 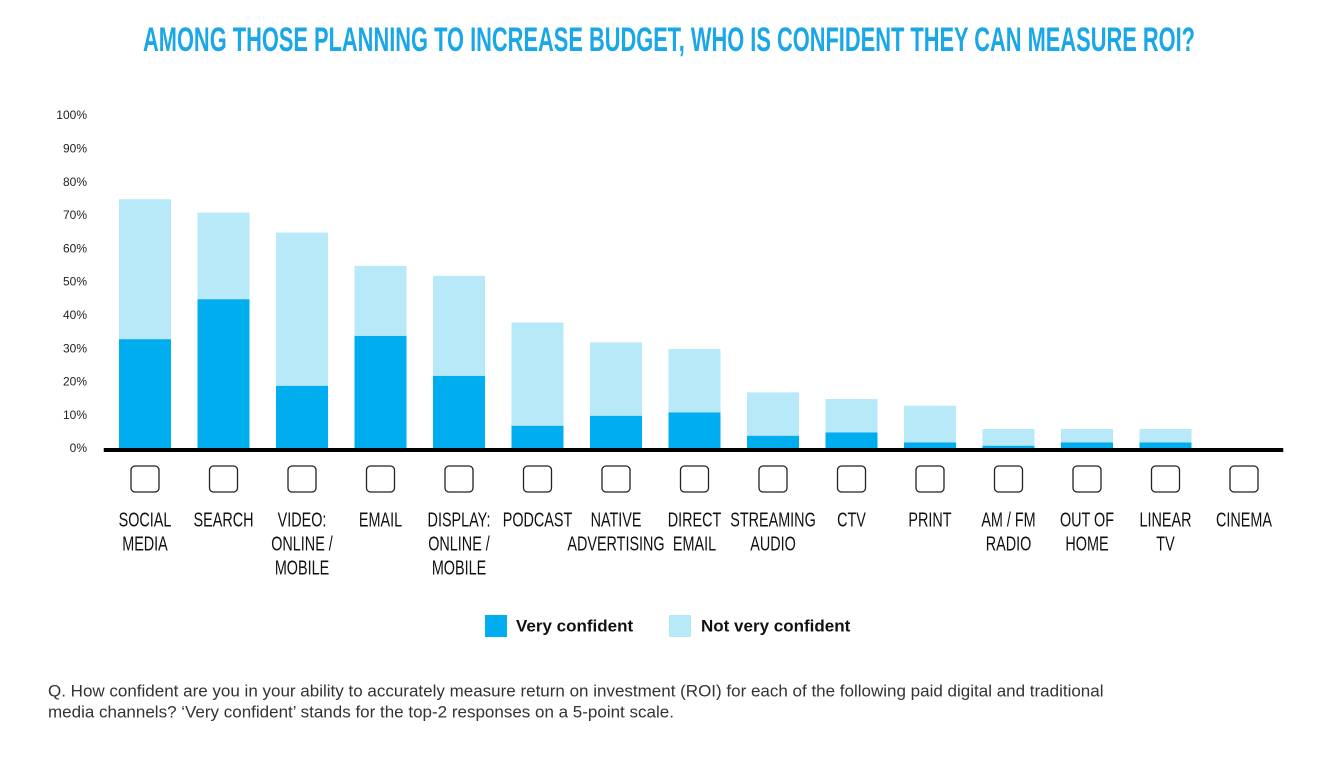 I want to click on x-tick-label: TV, so click(x=1165, y=543).